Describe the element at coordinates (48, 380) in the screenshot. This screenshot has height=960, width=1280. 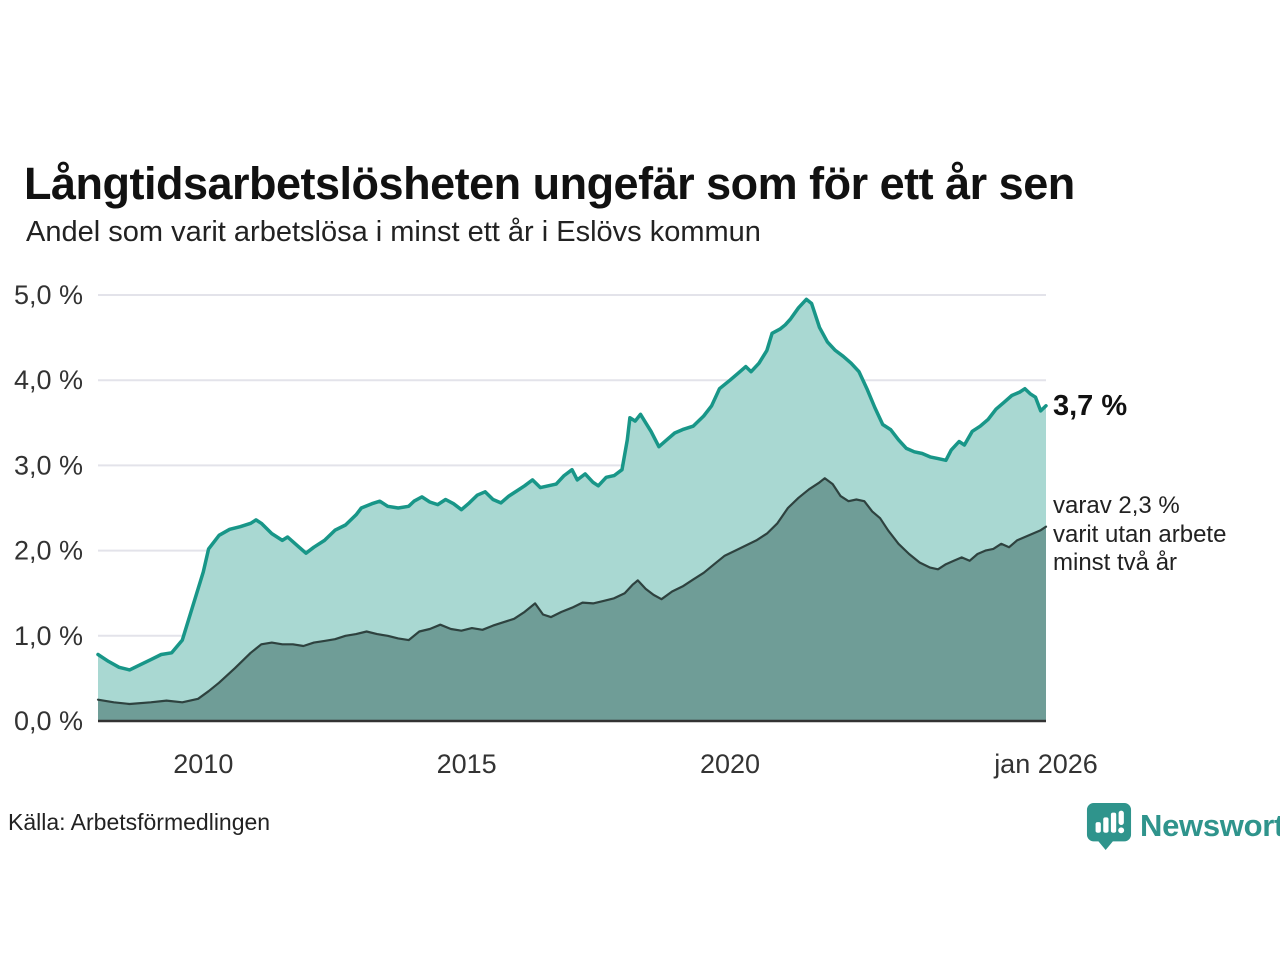
I see `y-tick-label: 4,0 %` at that location.